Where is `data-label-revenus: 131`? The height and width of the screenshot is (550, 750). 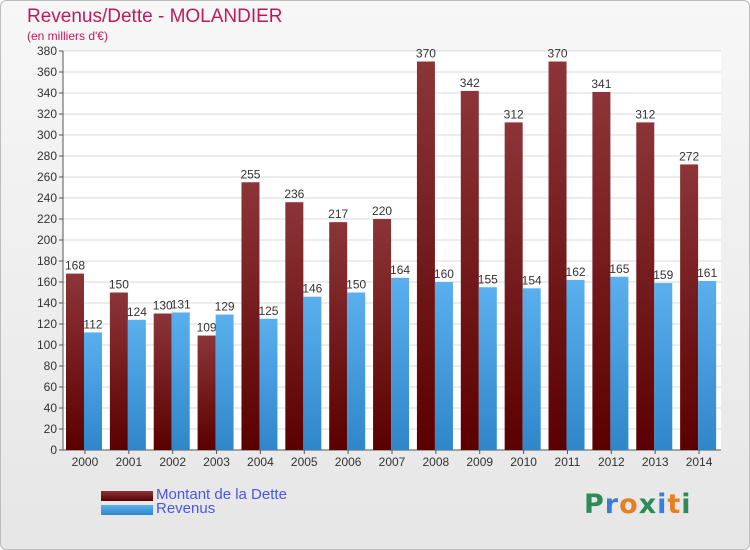
data-label-revenus: 131 is located at coordinates (181, 304).